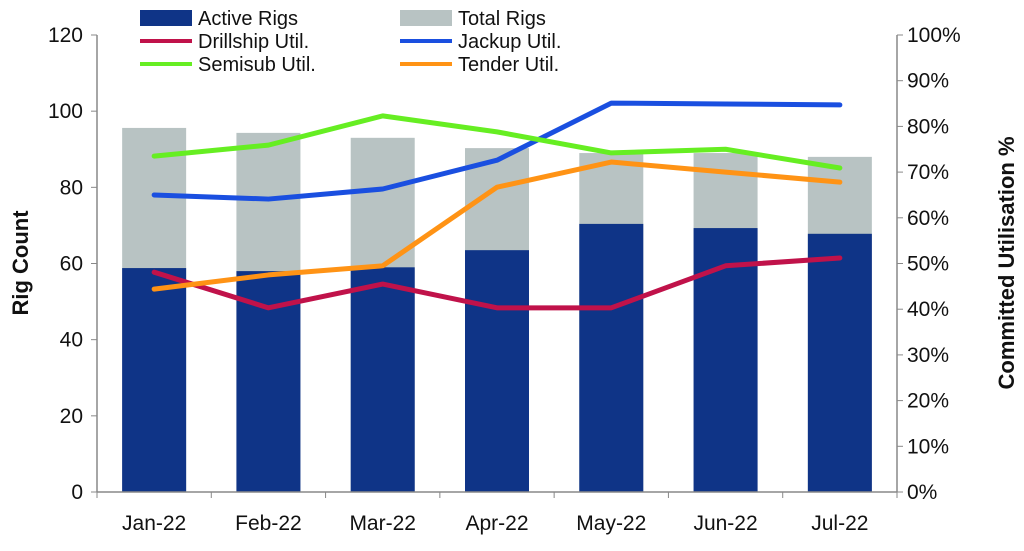 This screenshot has width=1024, height=551. What do you see at coordinates (248, 19) in the screenshot?
I see `legend-label: Active Rigs` at bounding box center [248, 19].